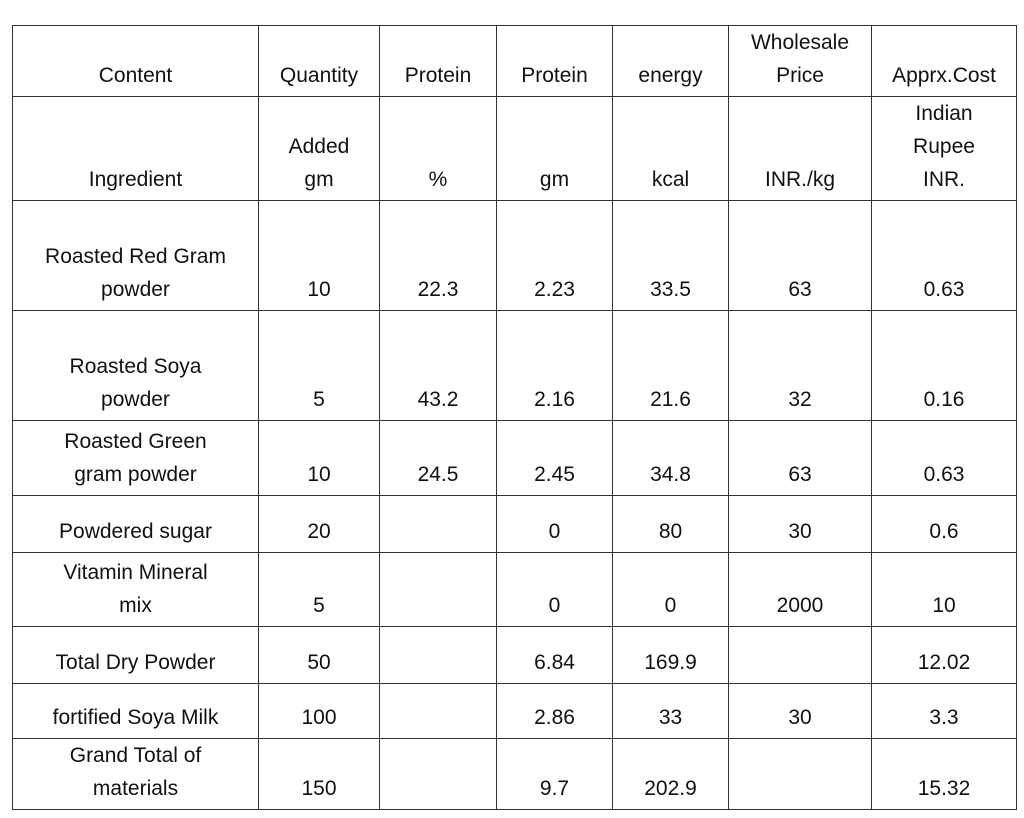 The image size is (1024, 818). What do you see at coordinates (135, 524) in the screenshot?
I see `table-cell: Powdered sugar` at bounding box center [135, 524].